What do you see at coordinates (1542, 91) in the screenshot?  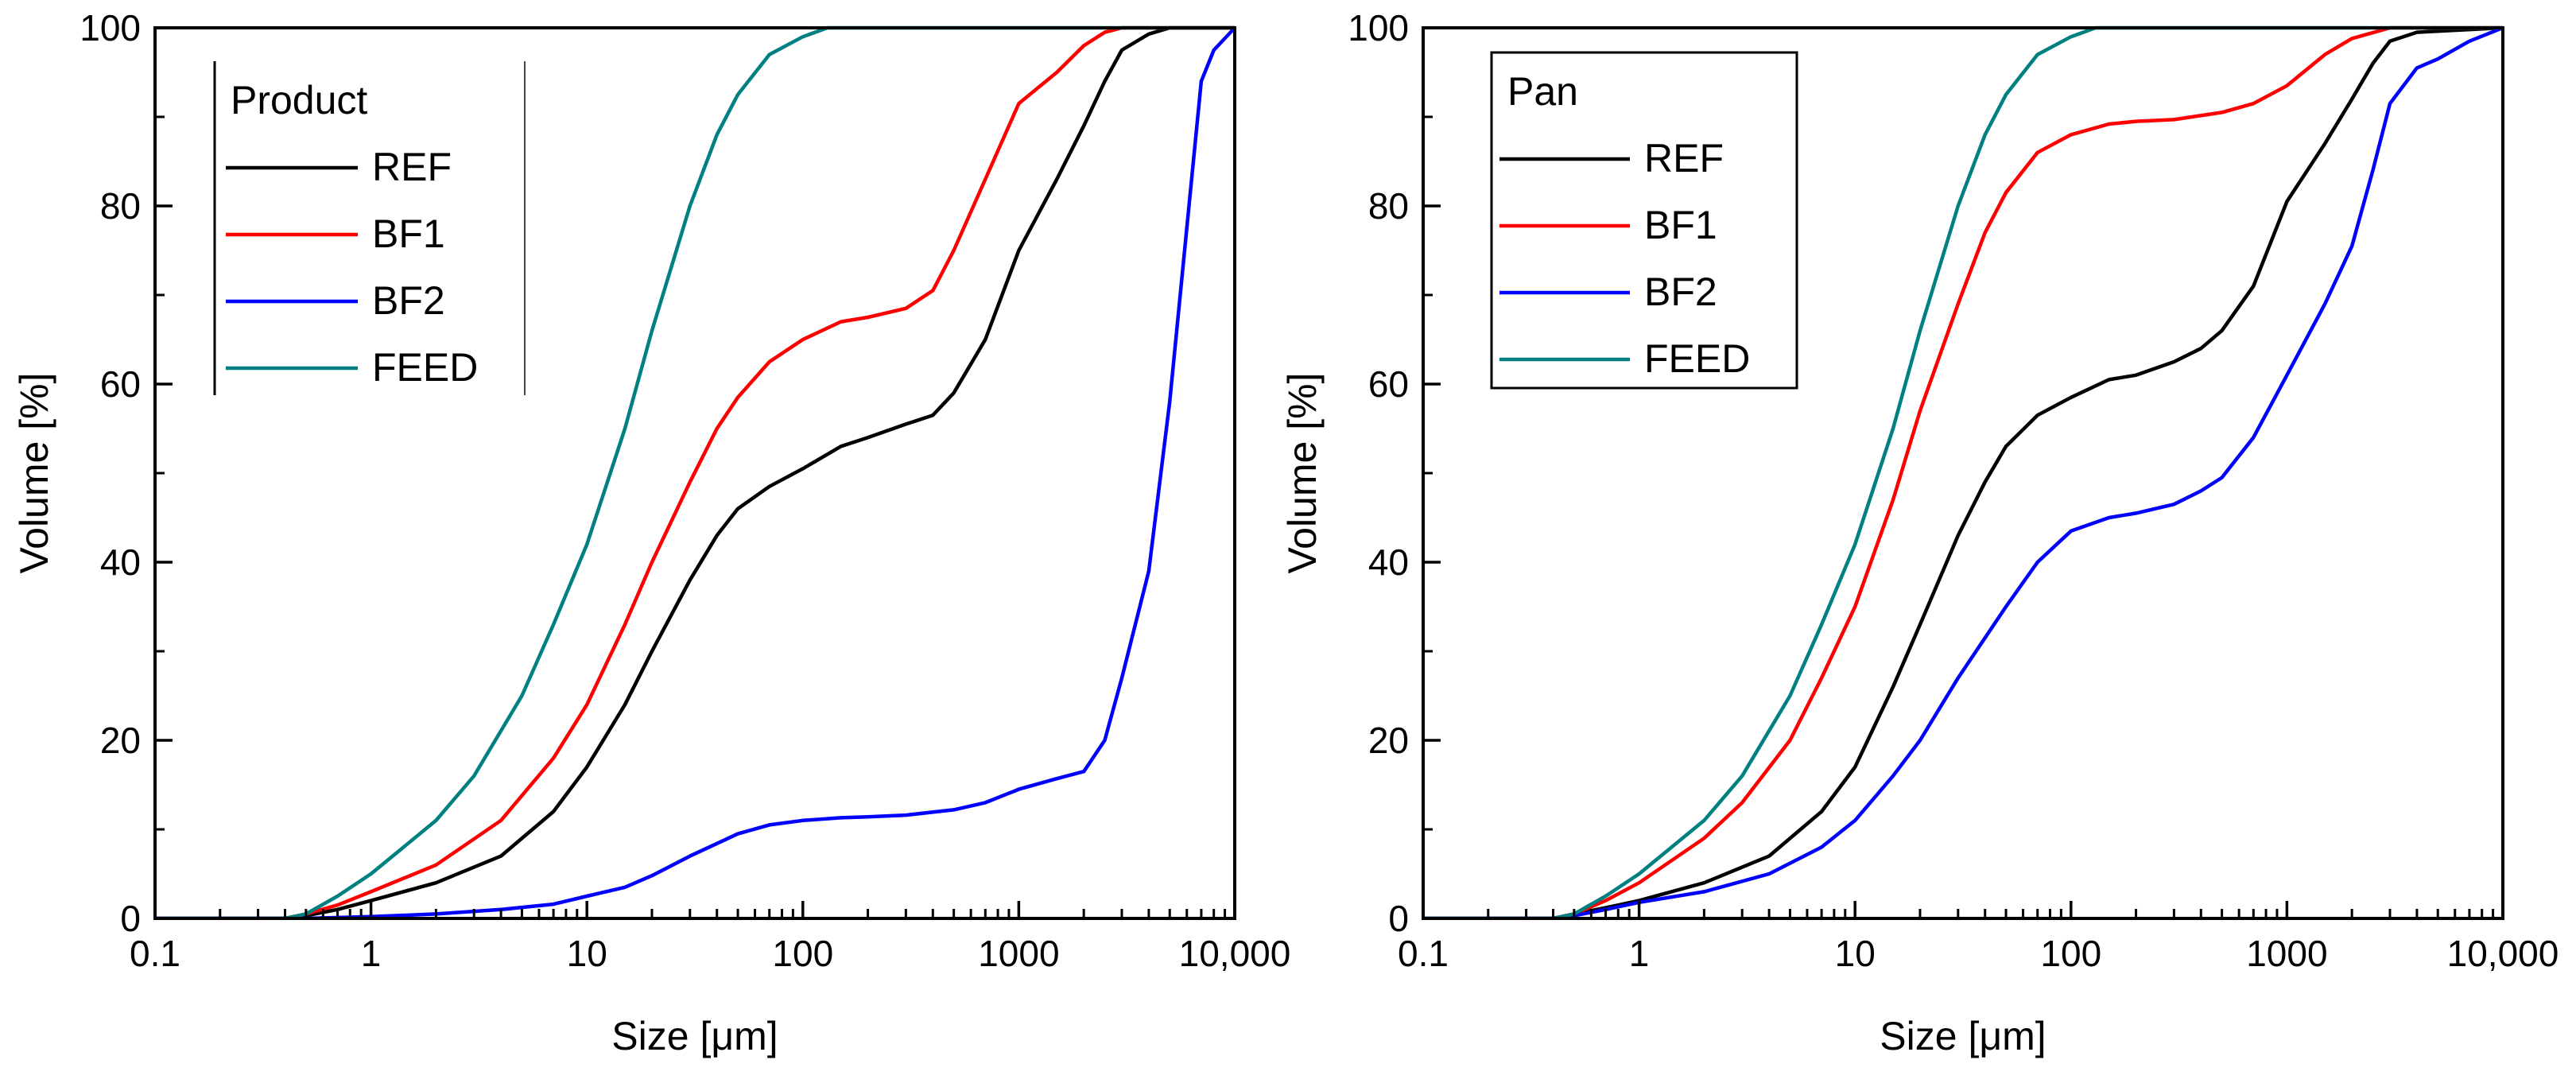 I see `legend-title: Pan` at bounding box center [1542, 91].